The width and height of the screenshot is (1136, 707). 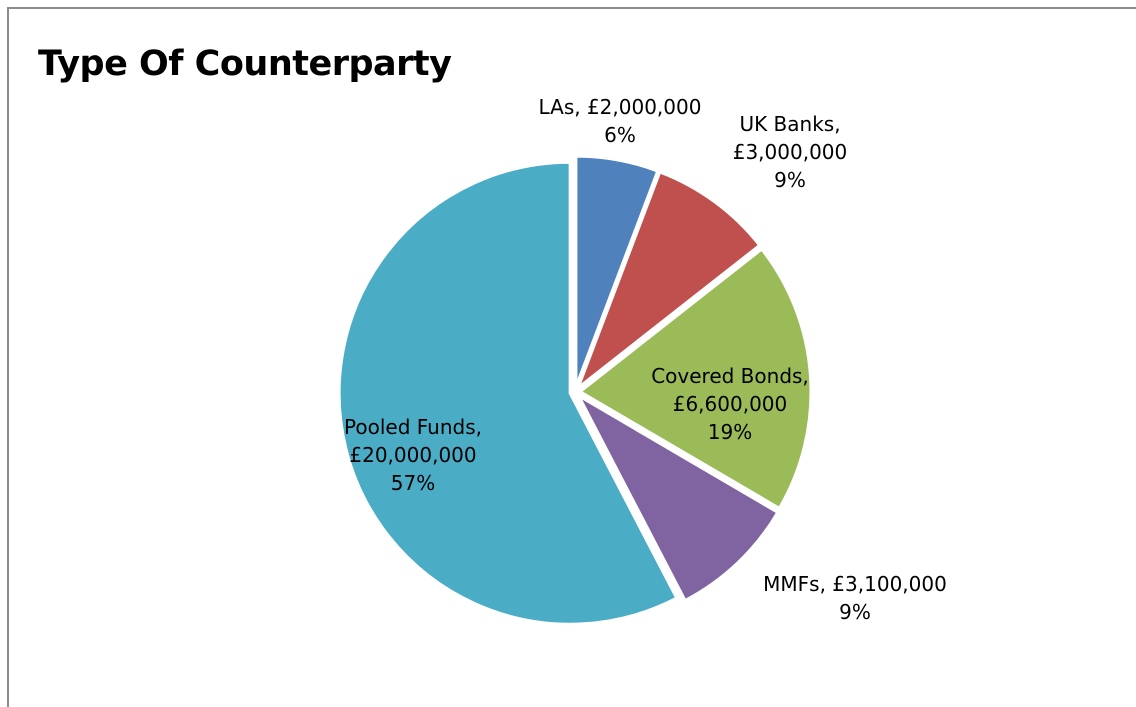 What do you see at coordinates (730, 404) in the screenshot?
I see `data-label-covered-bonds: Covered Bonds, £6,600,000 19%` at bounding box center [730, 404].